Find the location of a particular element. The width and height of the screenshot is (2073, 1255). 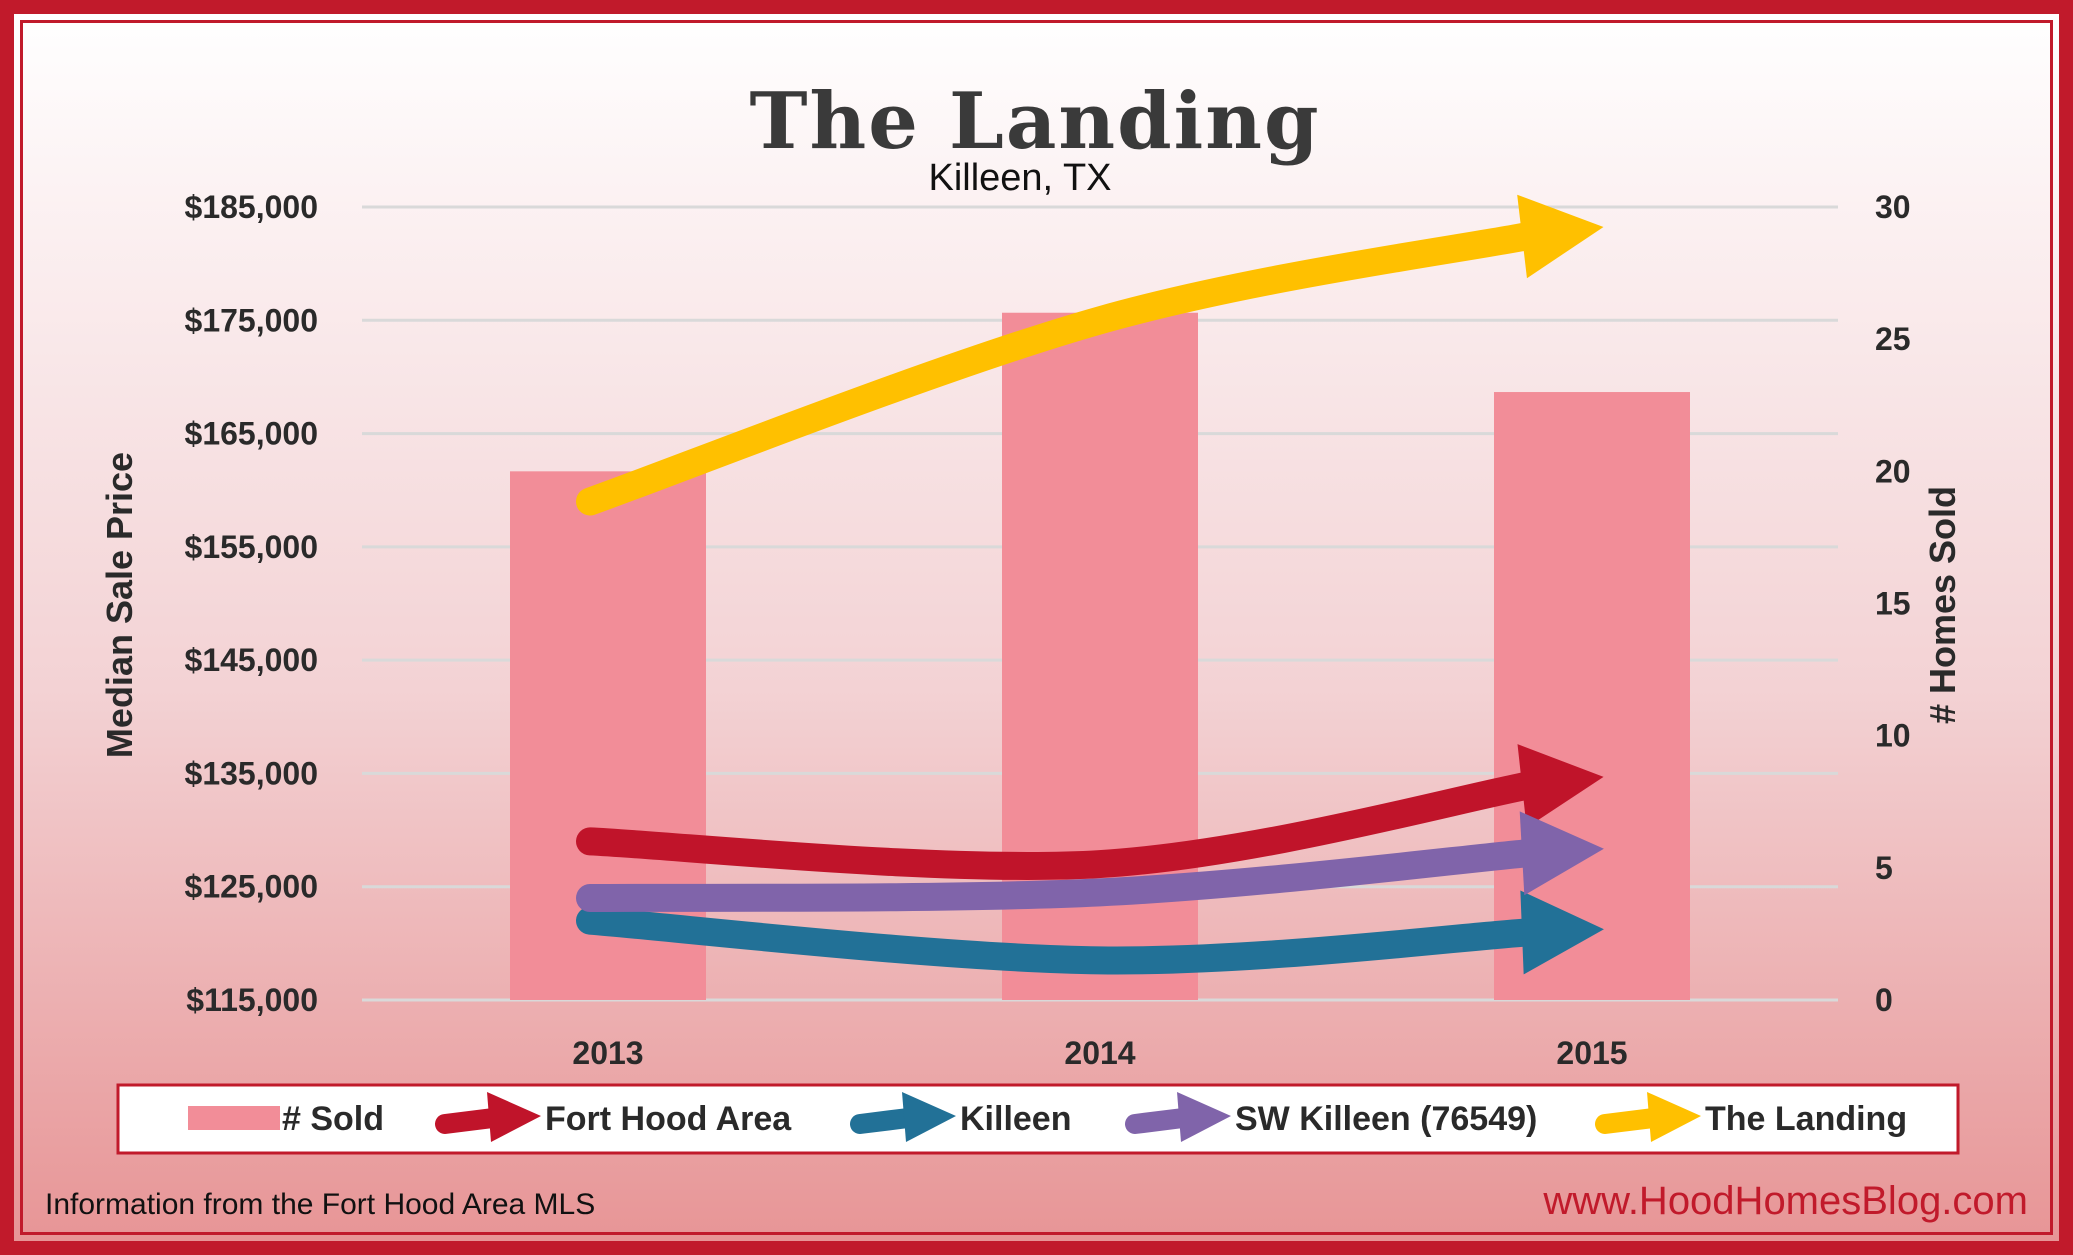

right-tick-label: 10 is located at coordinates (1893, 736).